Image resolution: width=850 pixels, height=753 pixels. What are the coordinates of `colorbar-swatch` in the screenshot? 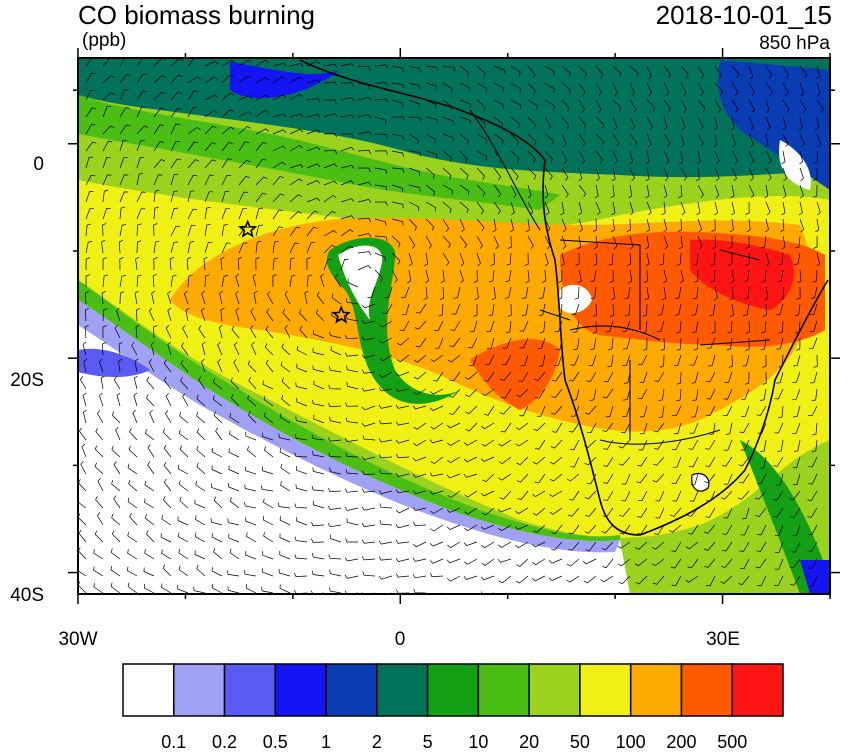 It's located at (503, 690).